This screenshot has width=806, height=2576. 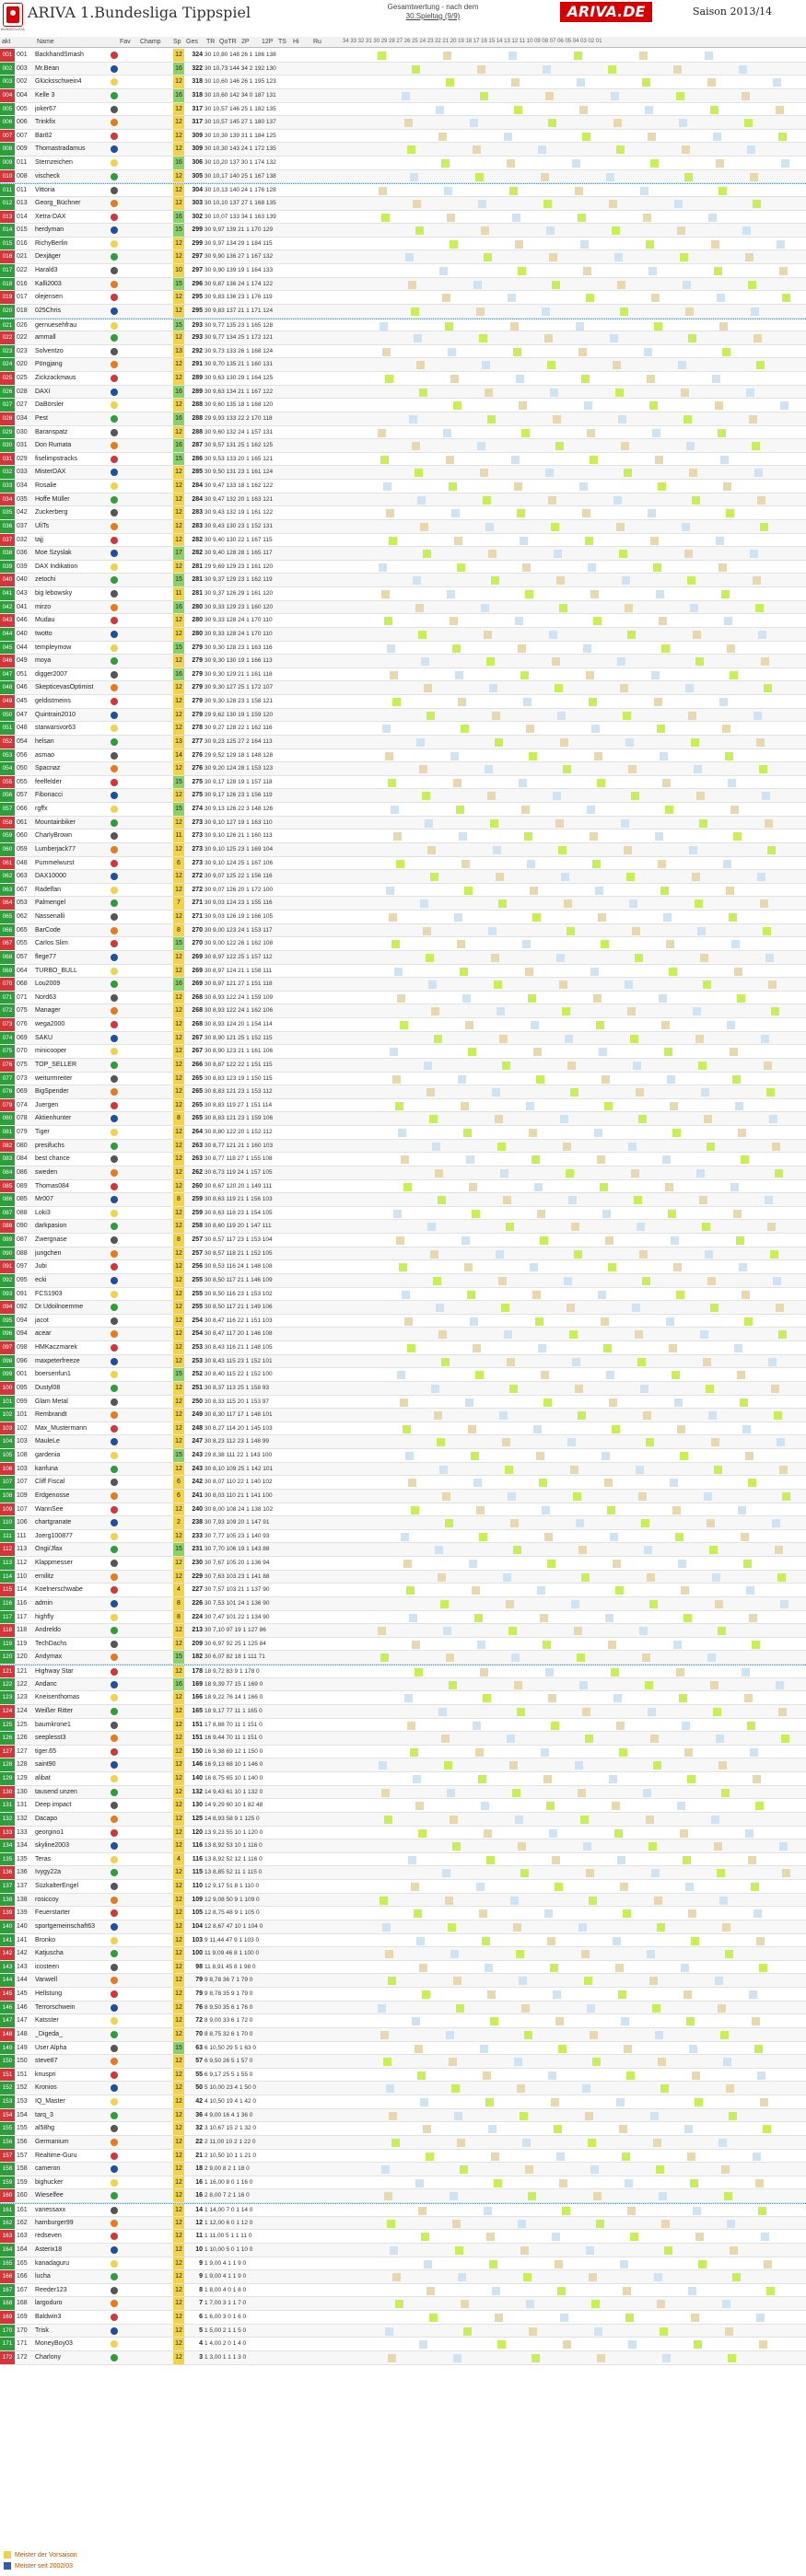 What do you see at coordinates (50, 2210) in the screenshot?
I see `player-name-link: vanessaxx` at bounding box center [50, 2210].